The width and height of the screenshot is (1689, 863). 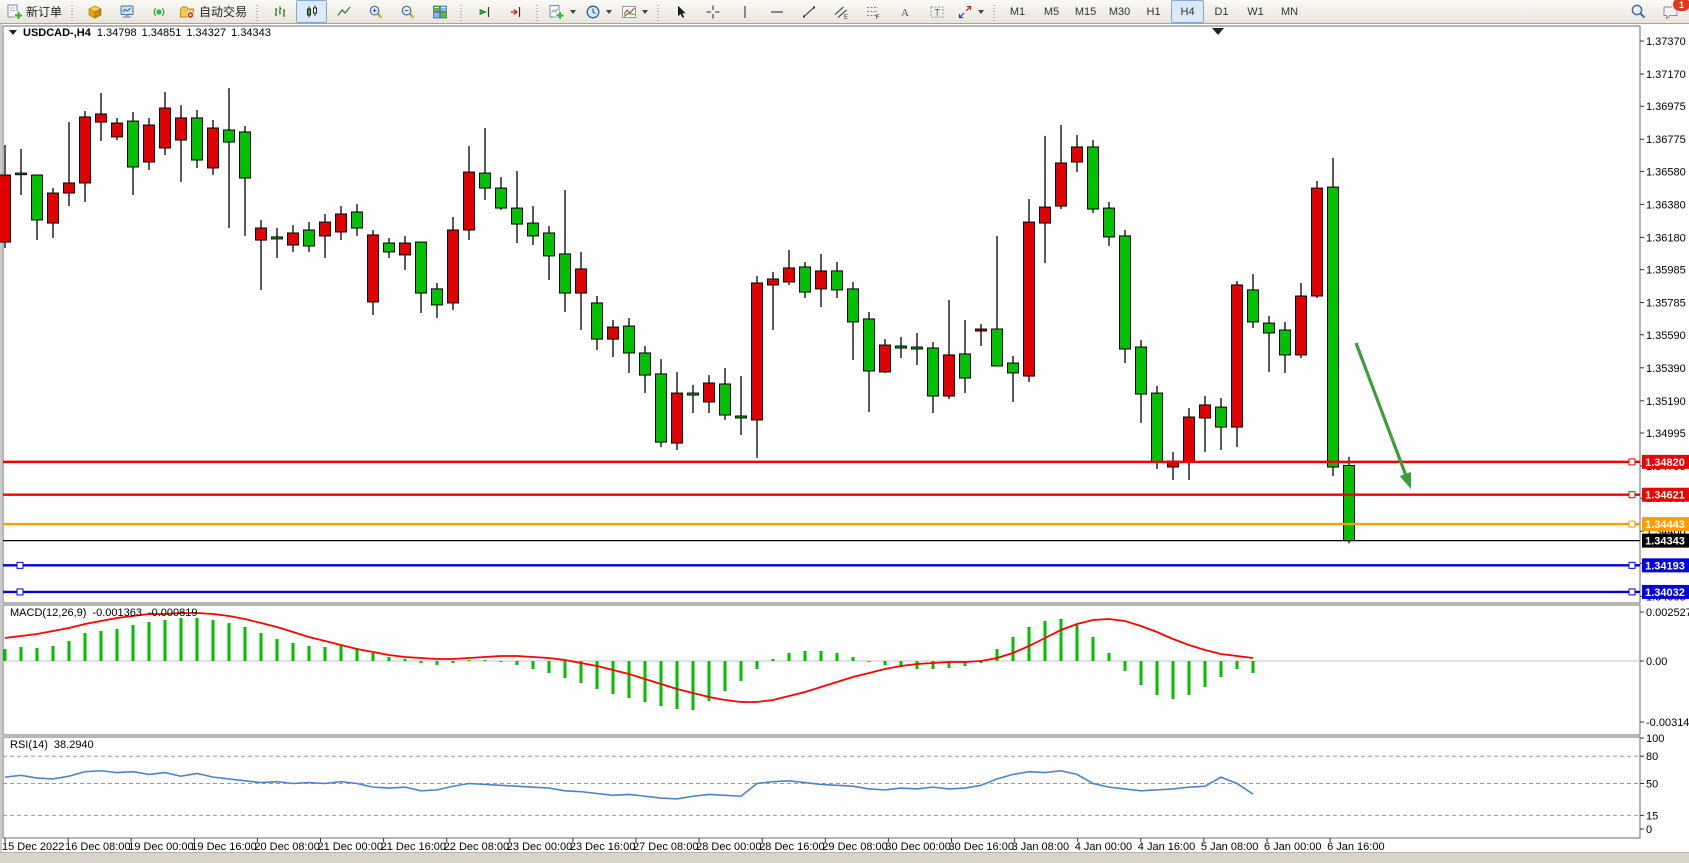 What do you see at coordinates (312, 11) in the screenshot?
I see `candlestick-mode-button` at bounding box center [312, 11].